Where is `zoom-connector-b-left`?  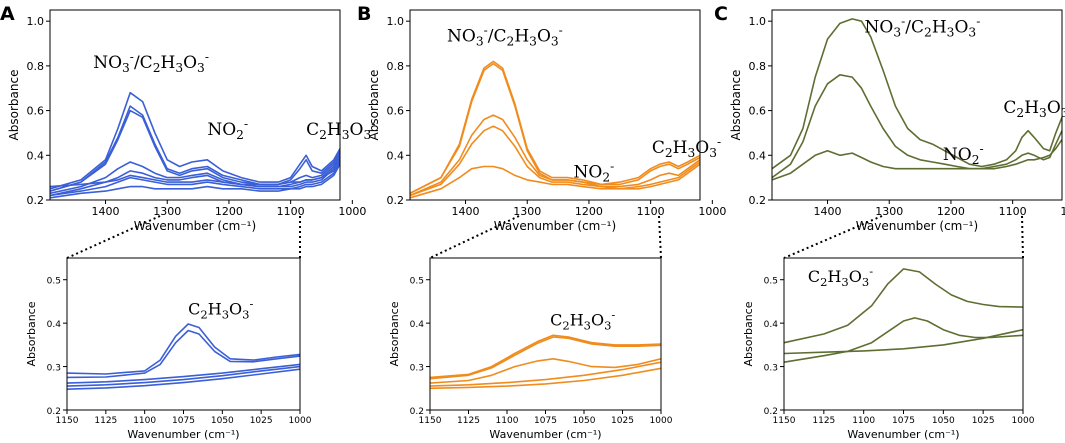
zoom-connector-b-left is located at coordinates (474, 237).